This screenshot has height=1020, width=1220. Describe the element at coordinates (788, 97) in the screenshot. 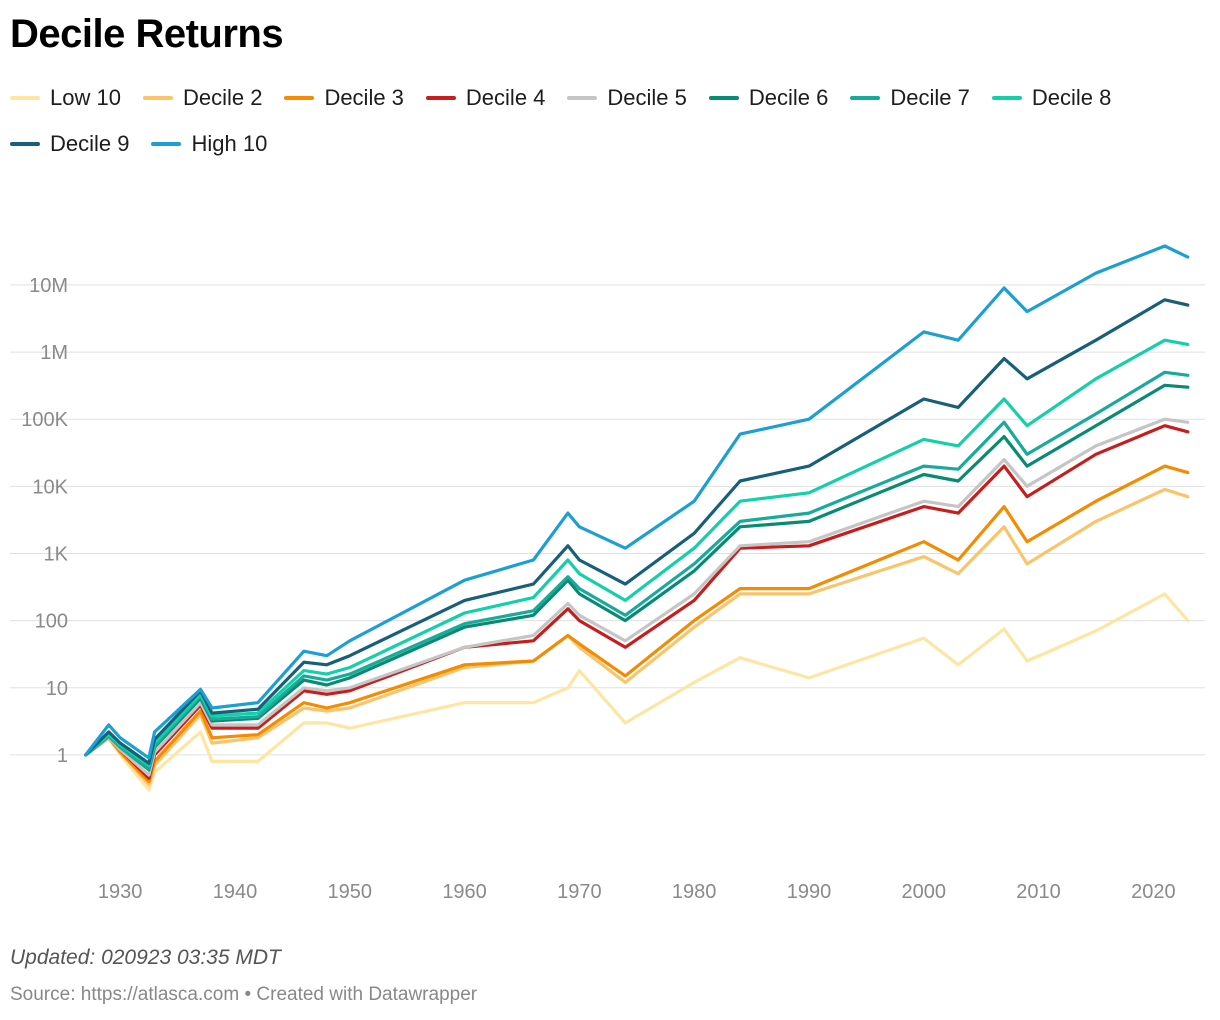

I see `legend-label: Decile 6` at that location.